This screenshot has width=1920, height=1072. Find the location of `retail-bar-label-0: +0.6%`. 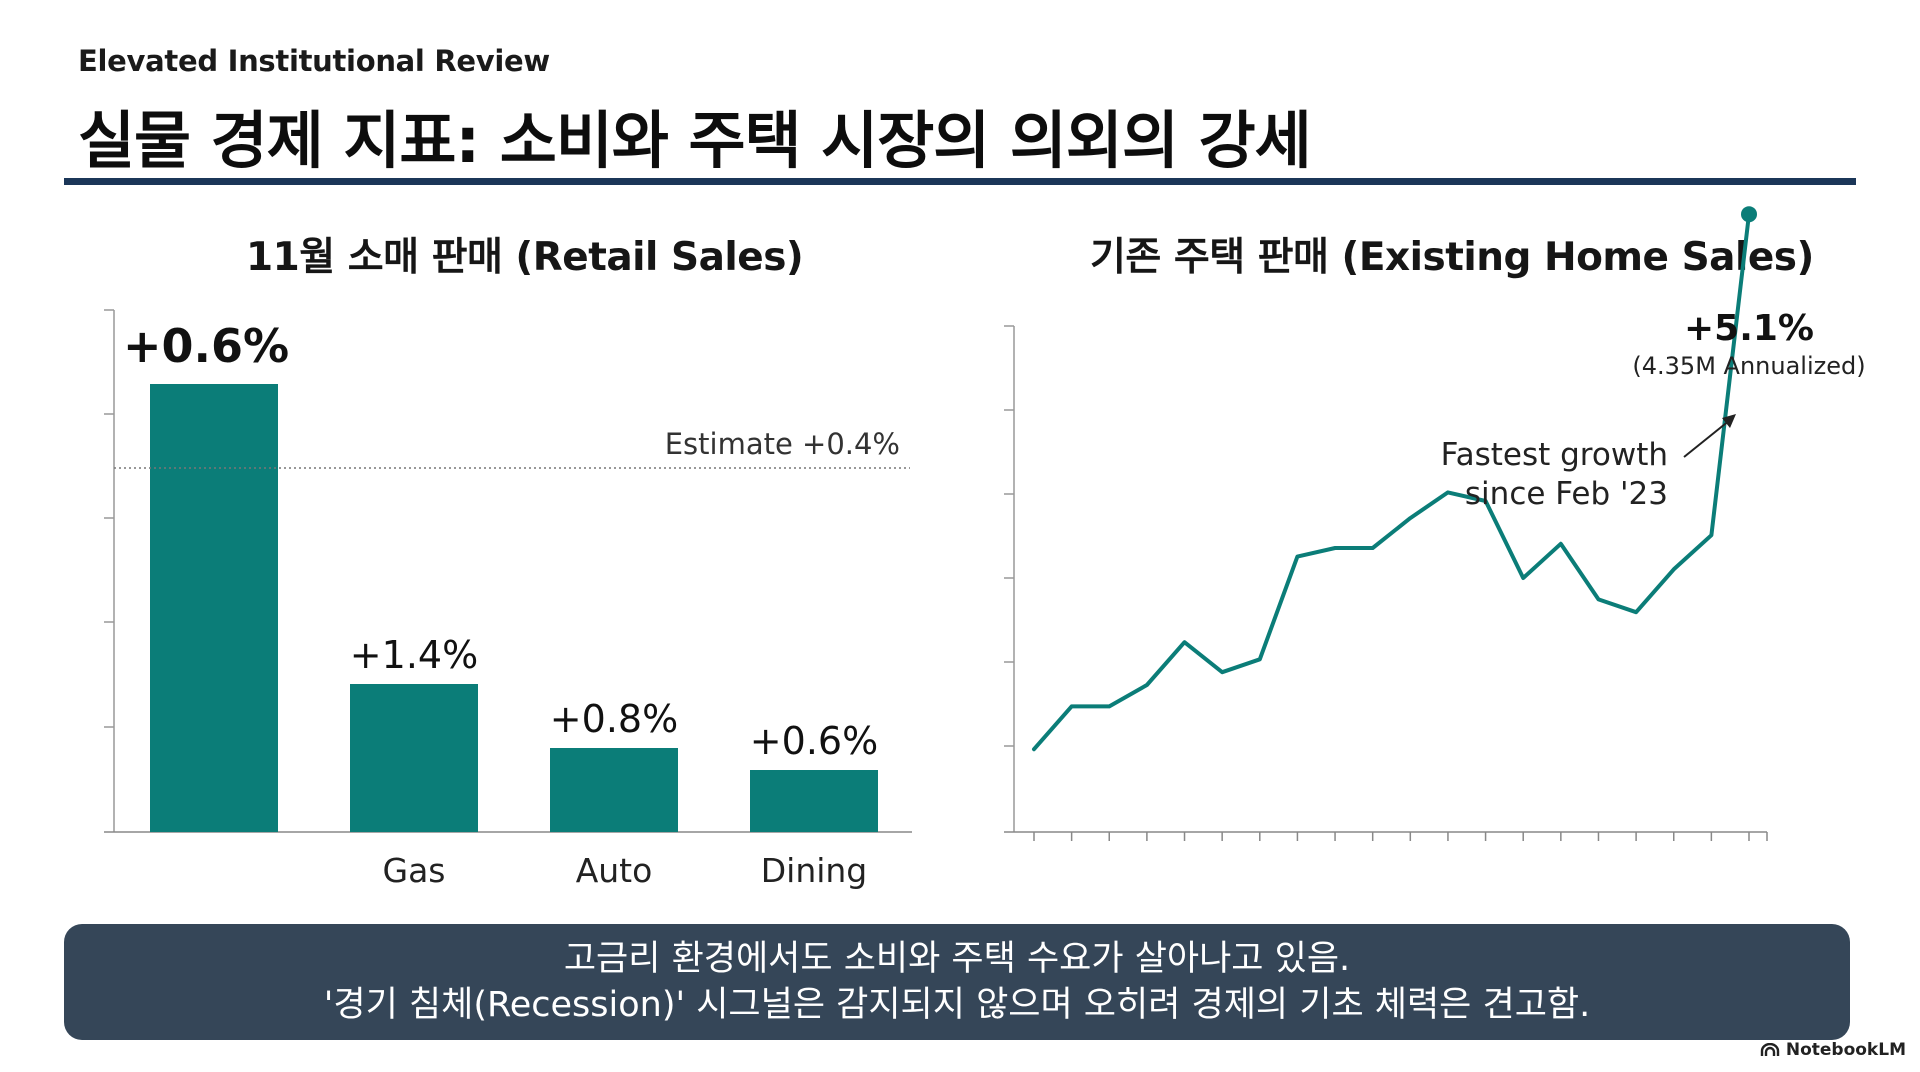

retail-bar-label-0: +0.6% is located at coordinates (206, 346).